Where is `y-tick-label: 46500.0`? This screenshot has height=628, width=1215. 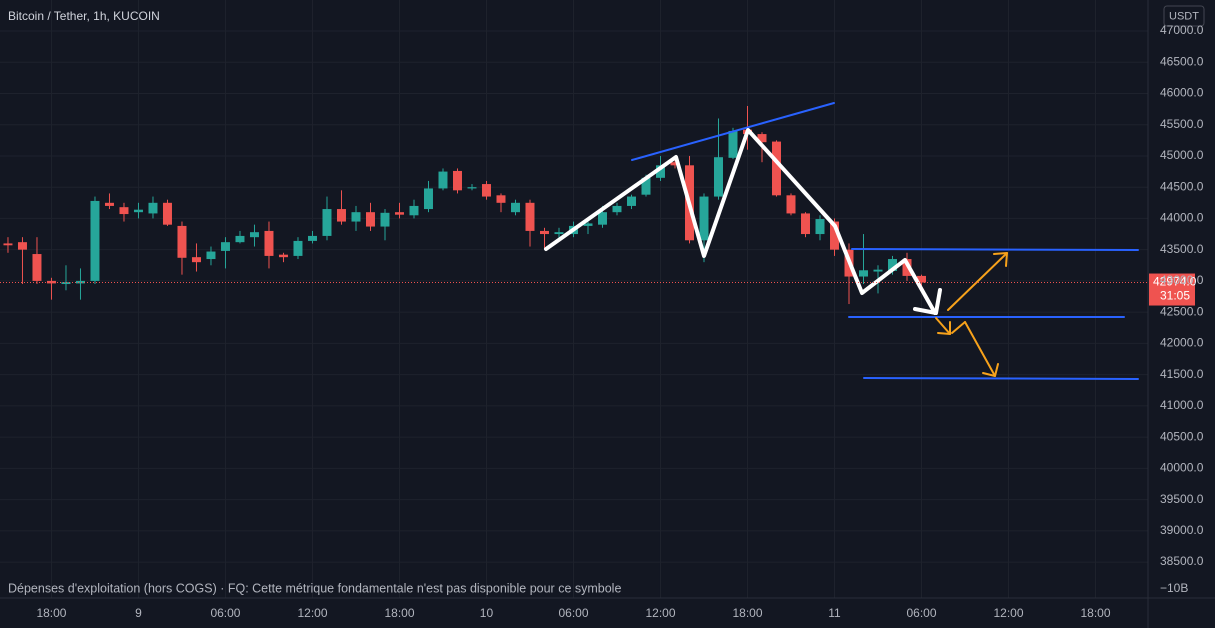
y-tick-label: 46500.0 is located at coordinates (1182, 61).